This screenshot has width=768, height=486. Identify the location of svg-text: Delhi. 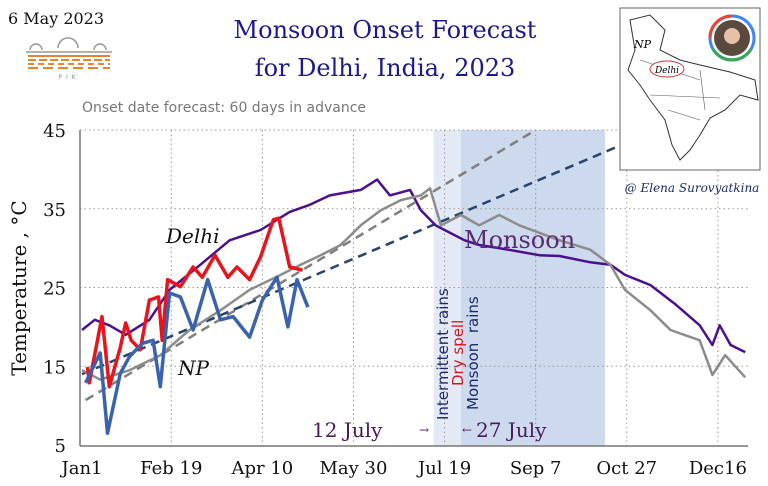
(666, 71).